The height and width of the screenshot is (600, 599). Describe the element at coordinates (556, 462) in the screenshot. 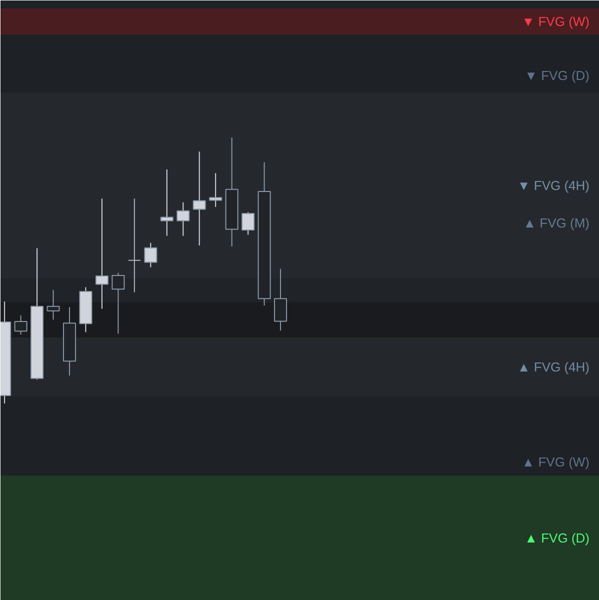

I see `band-label: ▲ FVG (W)` at that location.